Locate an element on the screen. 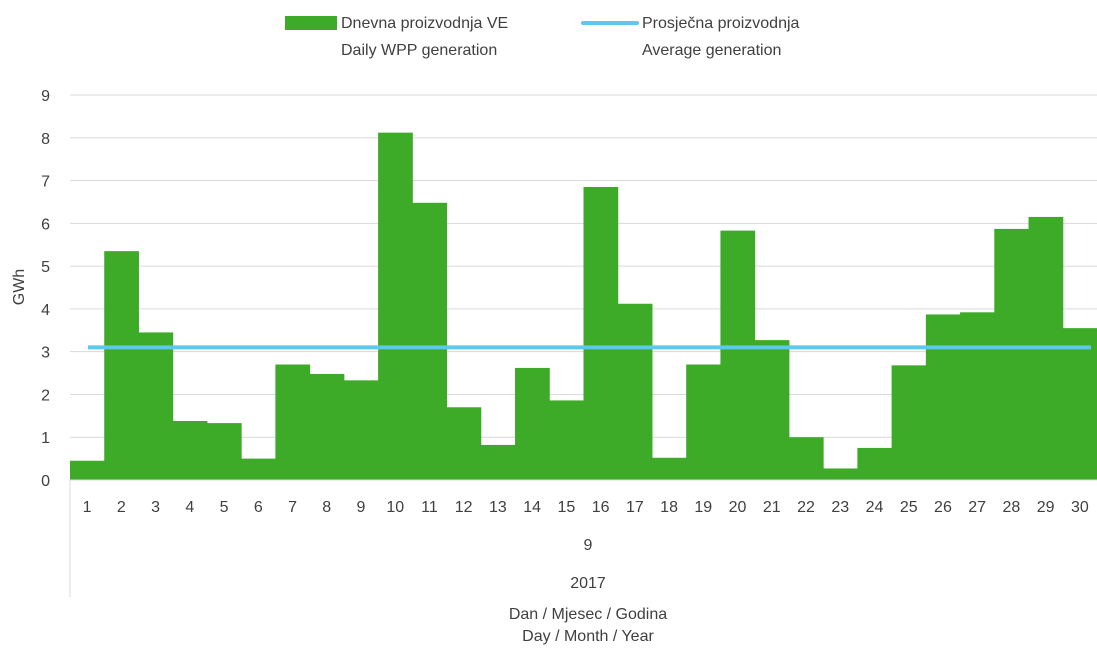 The width and height of the screenshot is (1097, 649). x-tick-label: 5 is located at coordinates (224, 507).